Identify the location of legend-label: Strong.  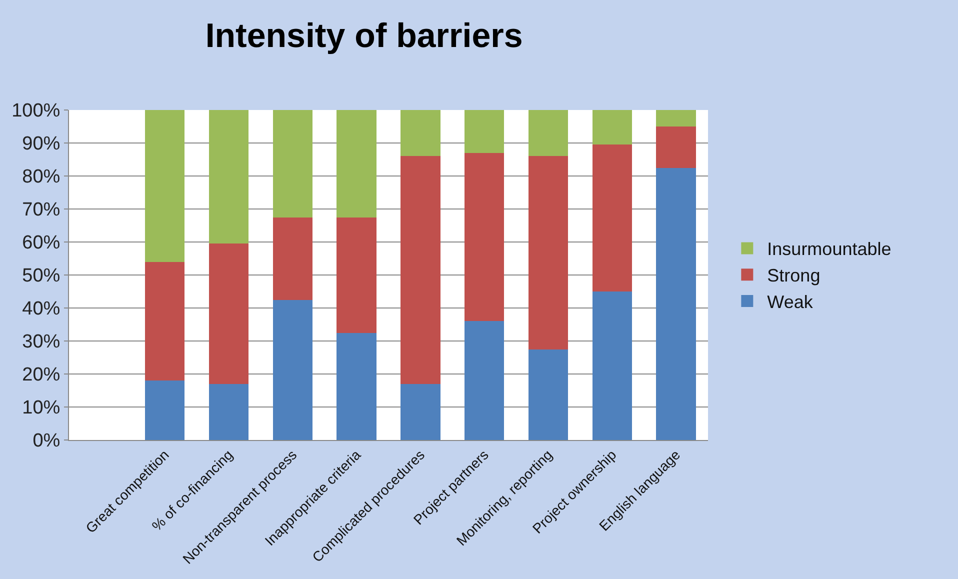
(793, 276).